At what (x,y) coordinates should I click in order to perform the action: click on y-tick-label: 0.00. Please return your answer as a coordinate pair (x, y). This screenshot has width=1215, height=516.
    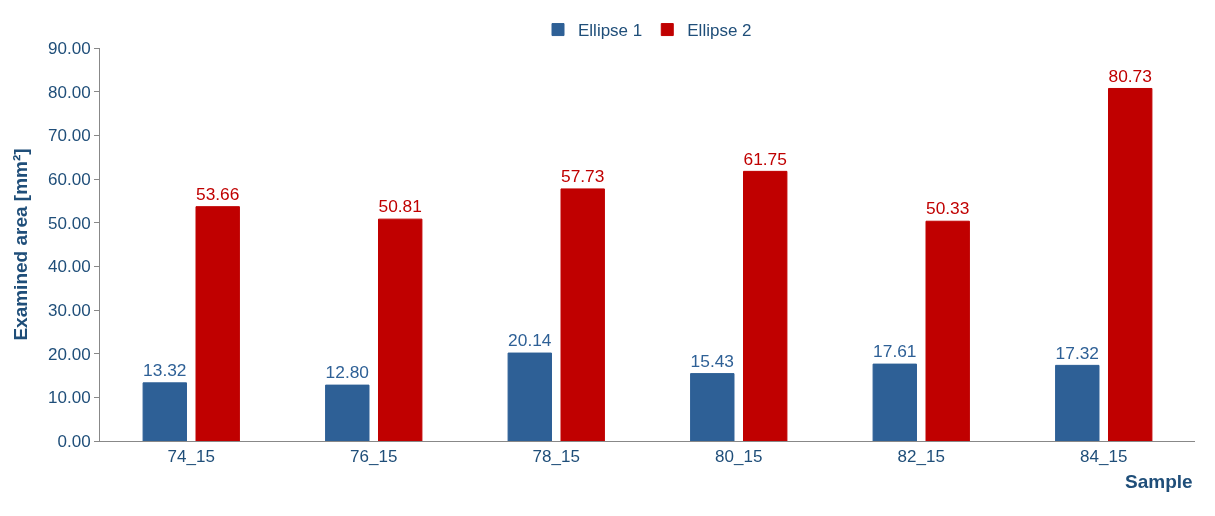
    Looking at the image, I should click on (74, 441).